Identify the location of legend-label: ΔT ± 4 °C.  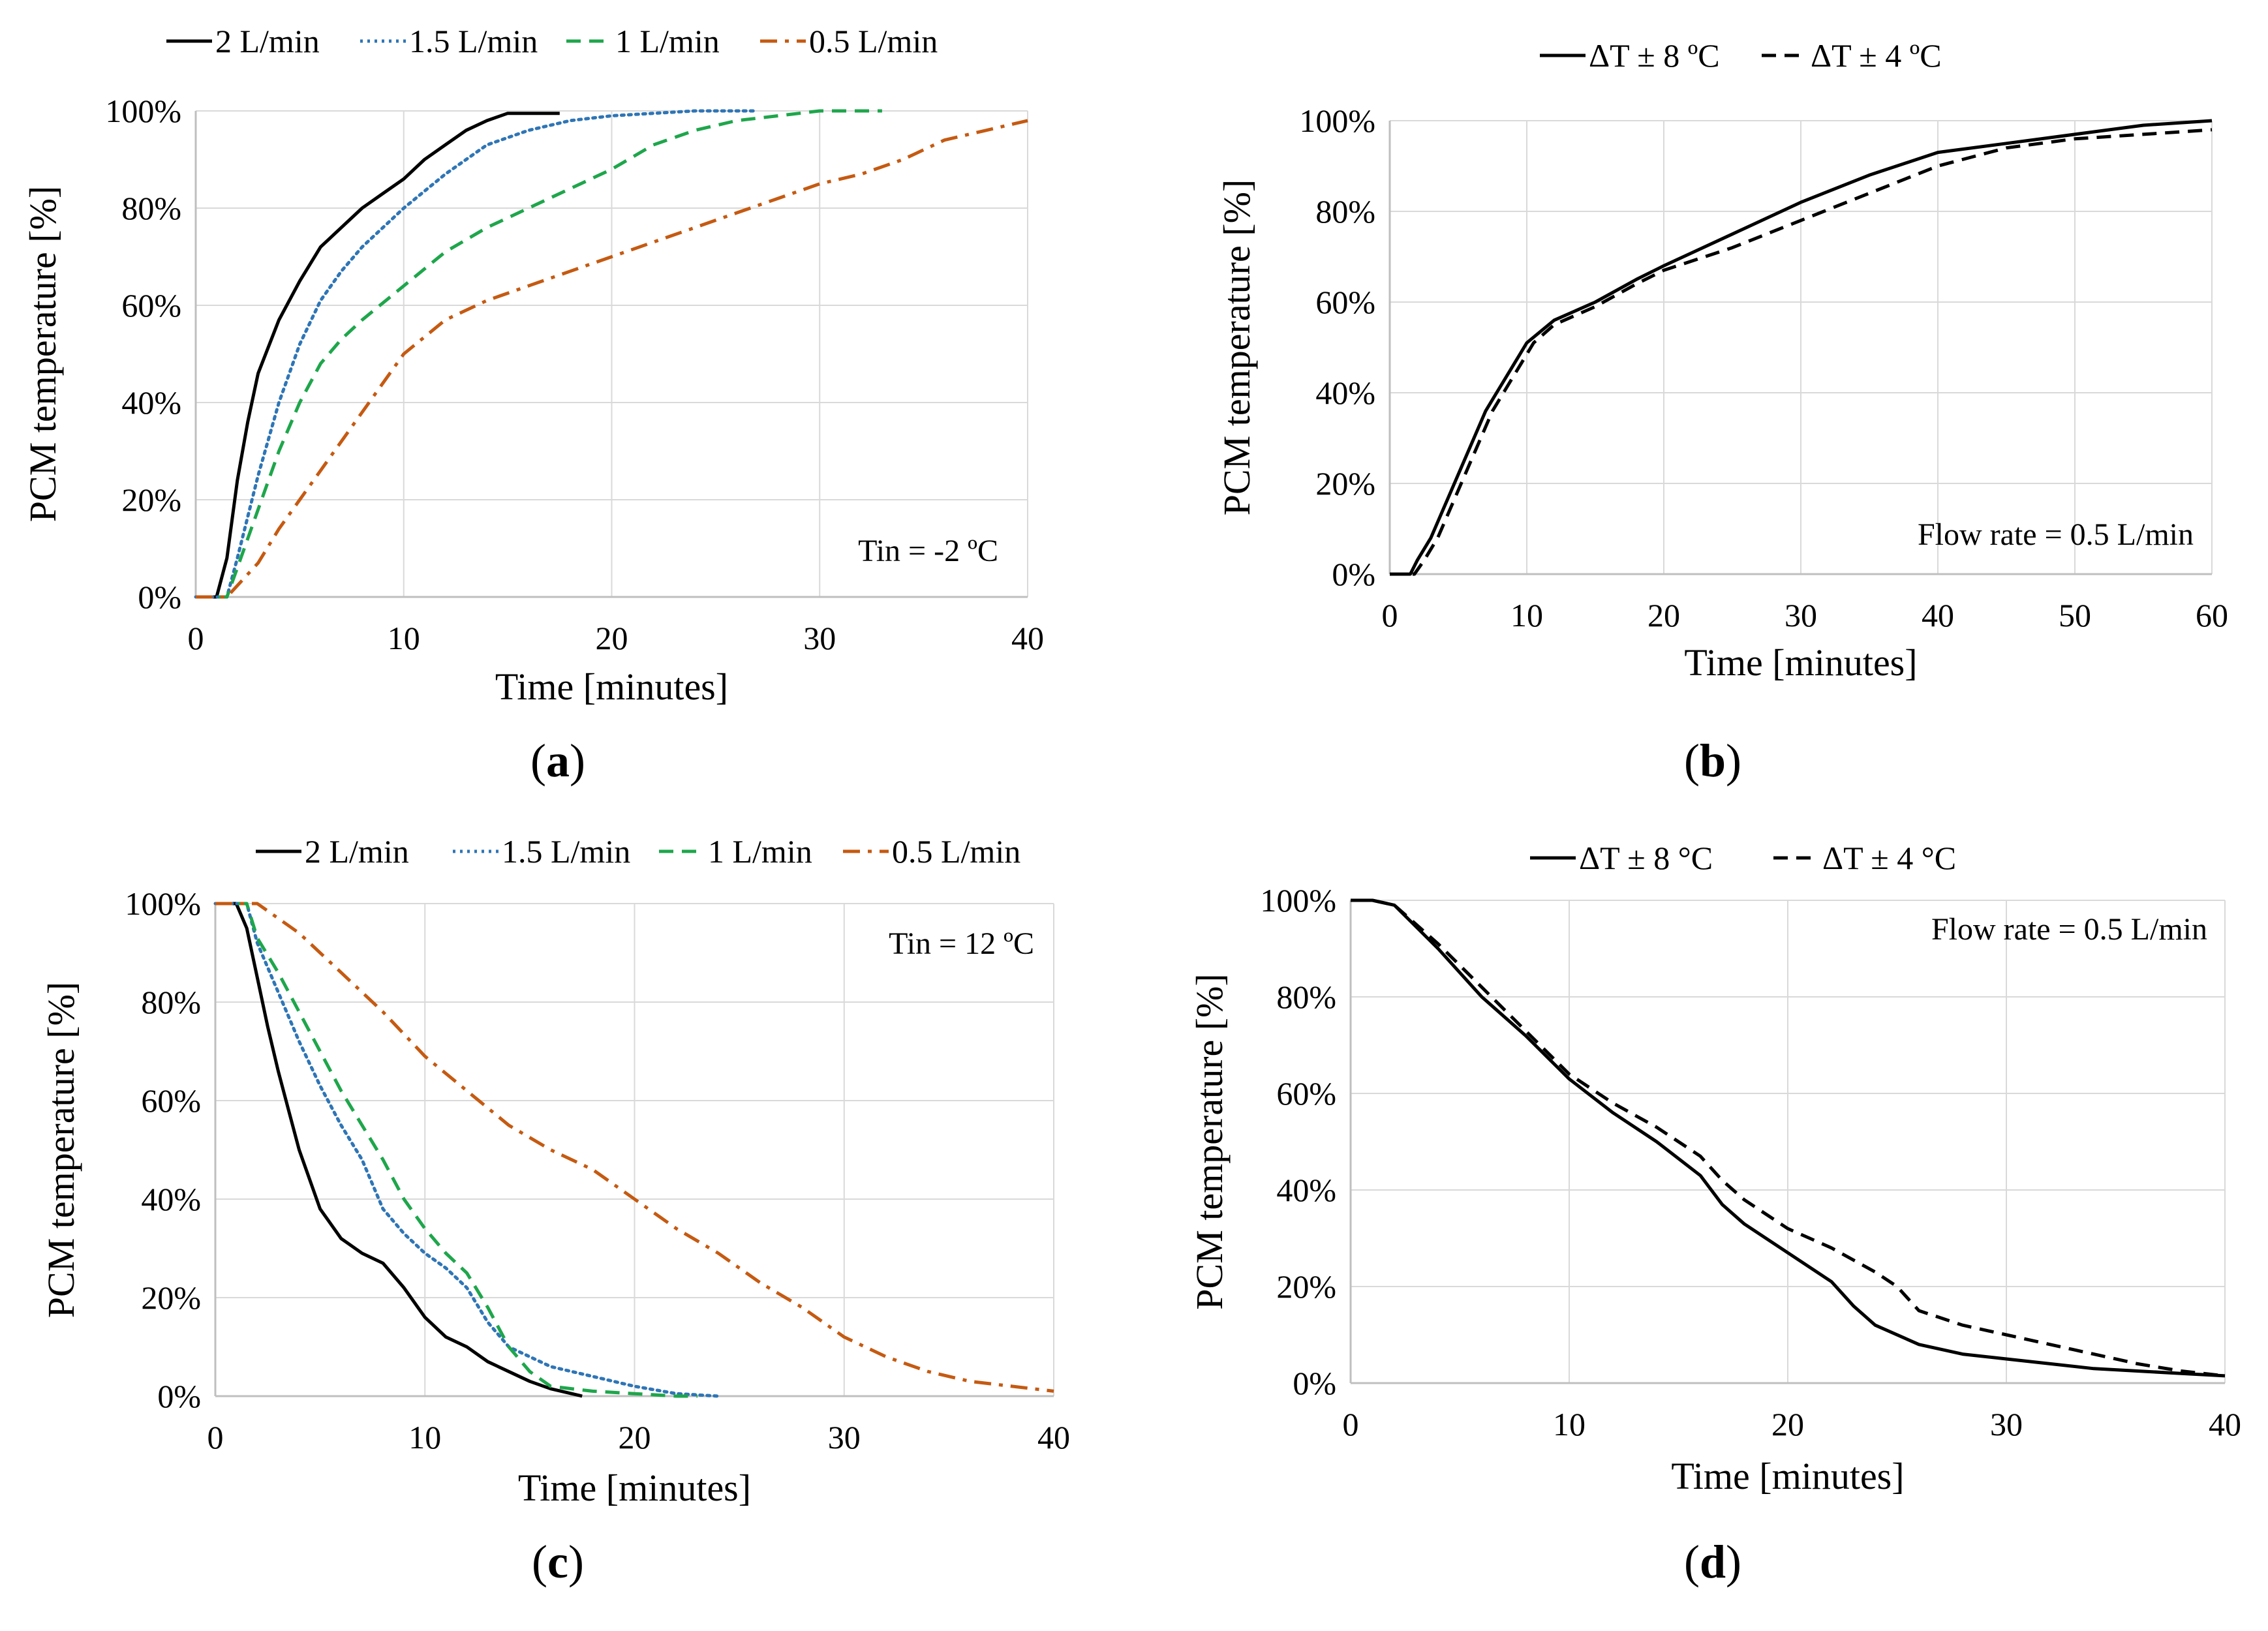
(1889, 858).